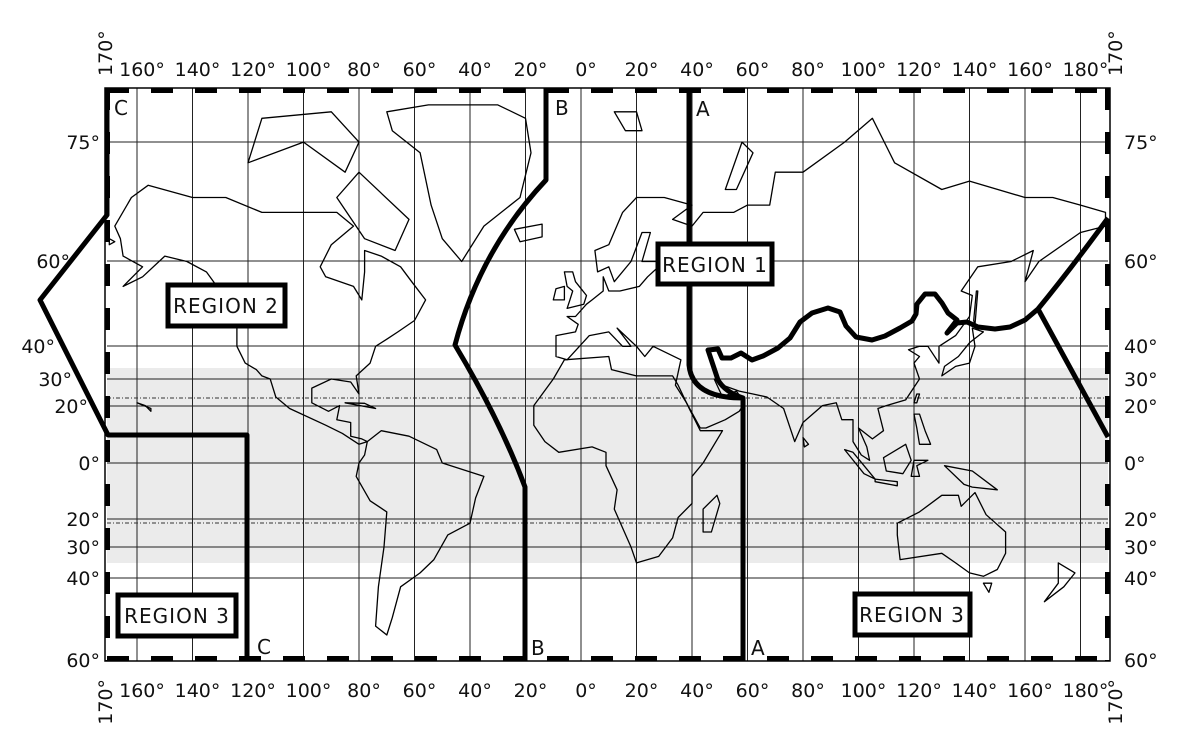 The width and height of the screenshot is (1187, 734). Describe the element at coordinates (528, 233) in the screenshot. I see `coastline-iceland` at that location.